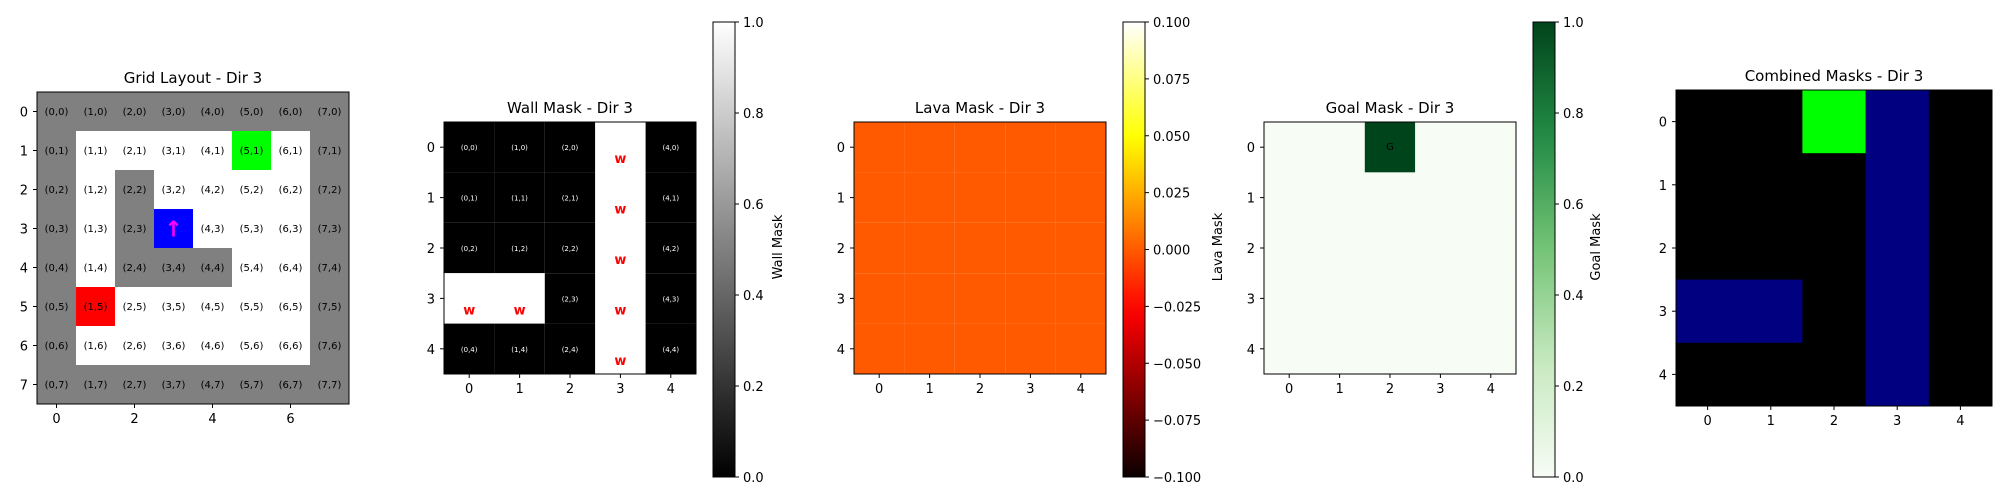 This screenshot has height=504, width=2000. Describe the element at coordinates (879, 389) in the screenshot. I see `lava-mask-x-tick-label: 0` at that location.